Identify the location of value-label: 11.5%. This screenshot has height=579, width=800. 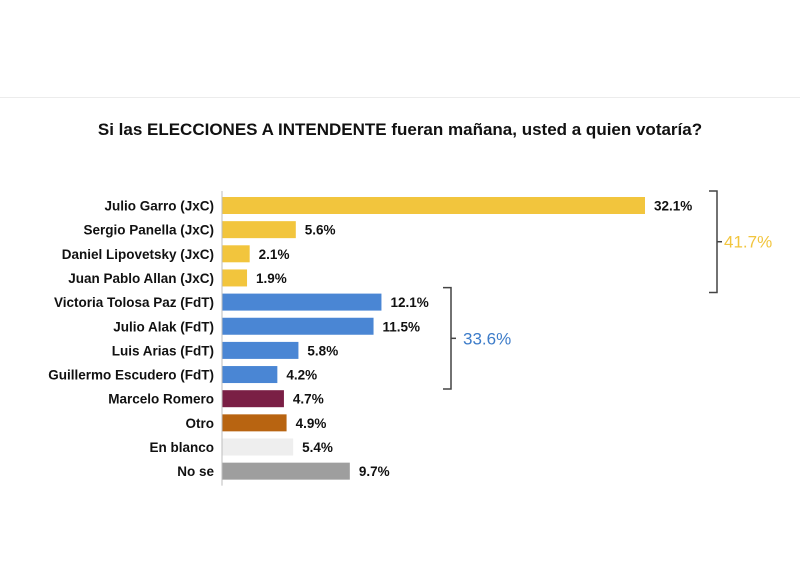
(402, 326).